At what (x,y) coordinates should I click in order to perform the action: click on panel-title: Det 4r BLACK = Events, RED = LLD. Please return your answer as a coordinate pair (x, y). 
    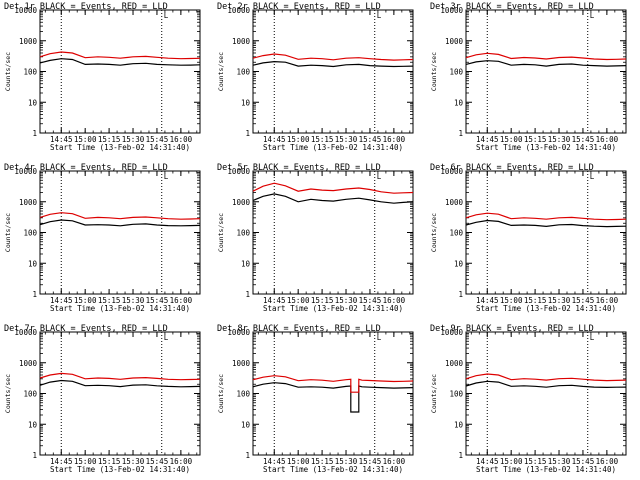
    Looking at the image, I should click on (86, 168).